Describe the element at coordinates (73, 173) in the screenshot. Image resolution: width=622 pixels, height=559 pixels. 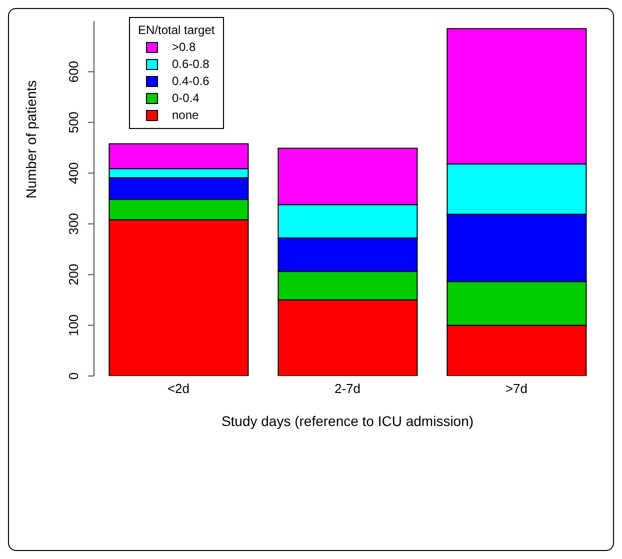
I see `y-tick-label: 400` at that location.